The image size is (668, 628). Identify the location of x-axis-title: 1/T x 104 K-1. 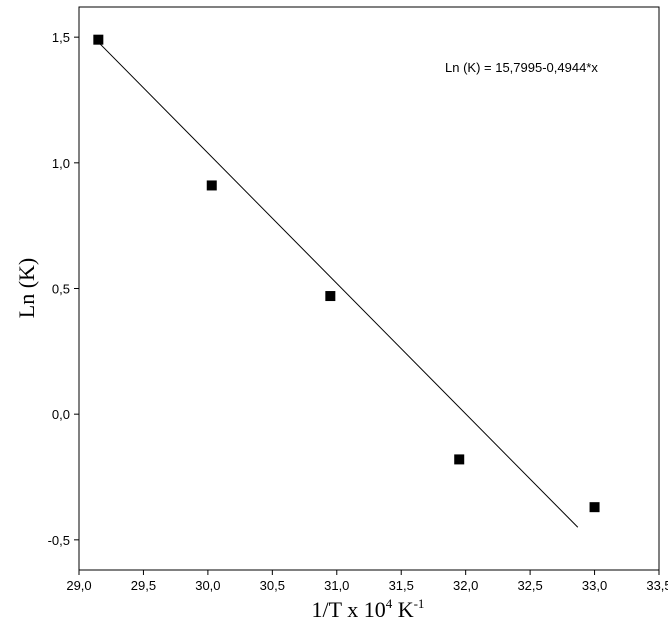
(368, 609).